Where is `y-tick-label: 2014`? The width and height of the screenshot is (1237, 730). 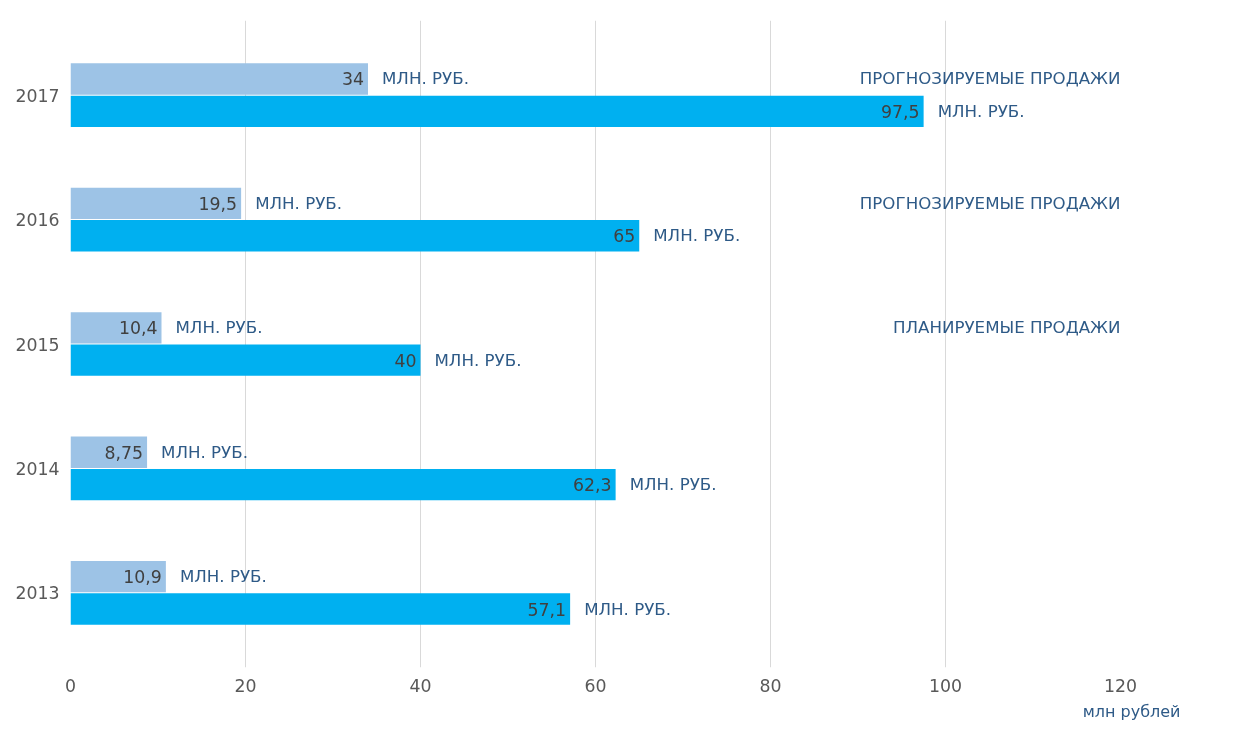 y-tick-label: 2014 is located at coordinates (37, 468).